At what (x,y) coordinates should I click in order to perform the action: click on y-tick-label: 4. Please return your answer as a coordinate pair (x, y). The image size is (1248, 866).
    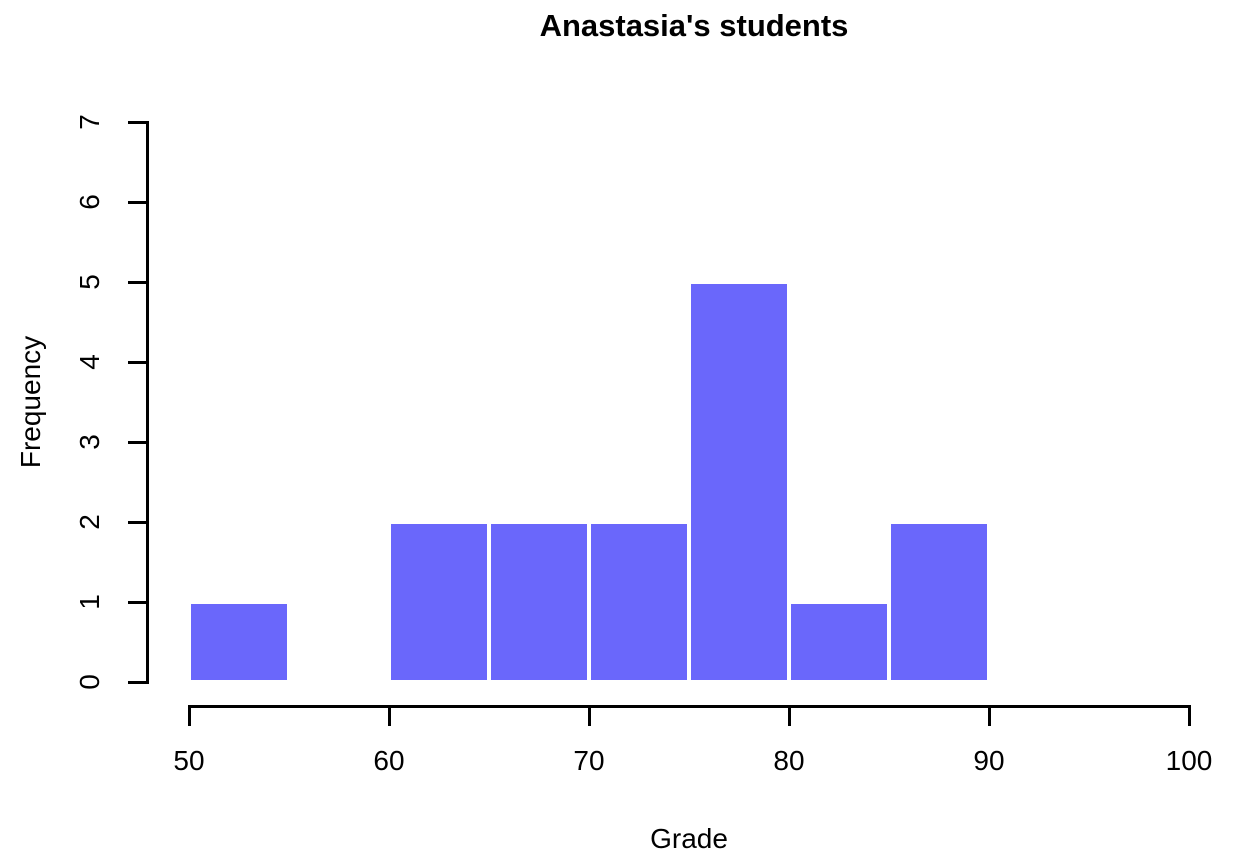
    Looking at the image, I should click on (89, 362).